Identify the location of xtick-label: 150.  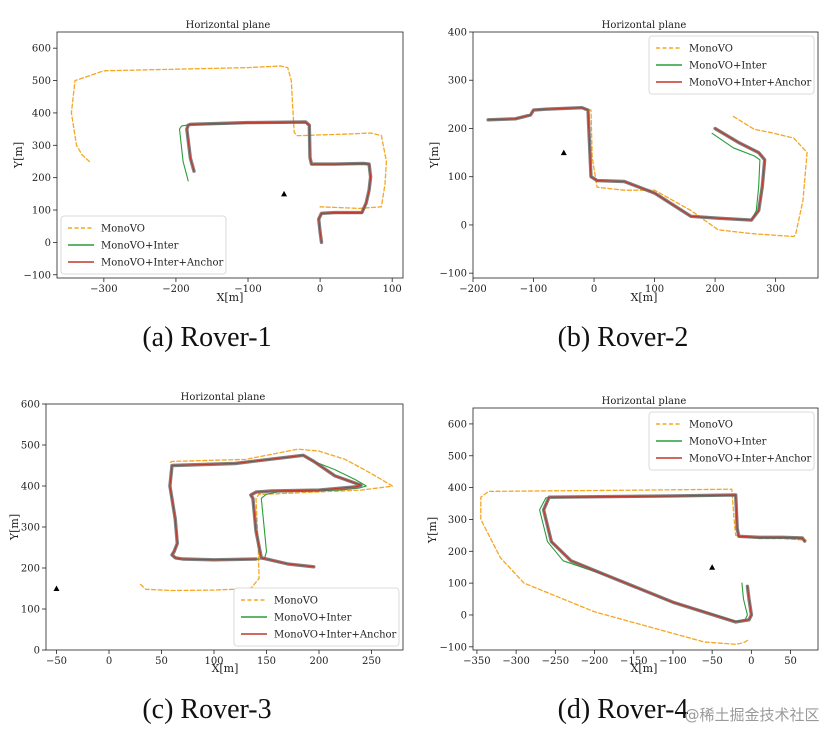
(266, 661).